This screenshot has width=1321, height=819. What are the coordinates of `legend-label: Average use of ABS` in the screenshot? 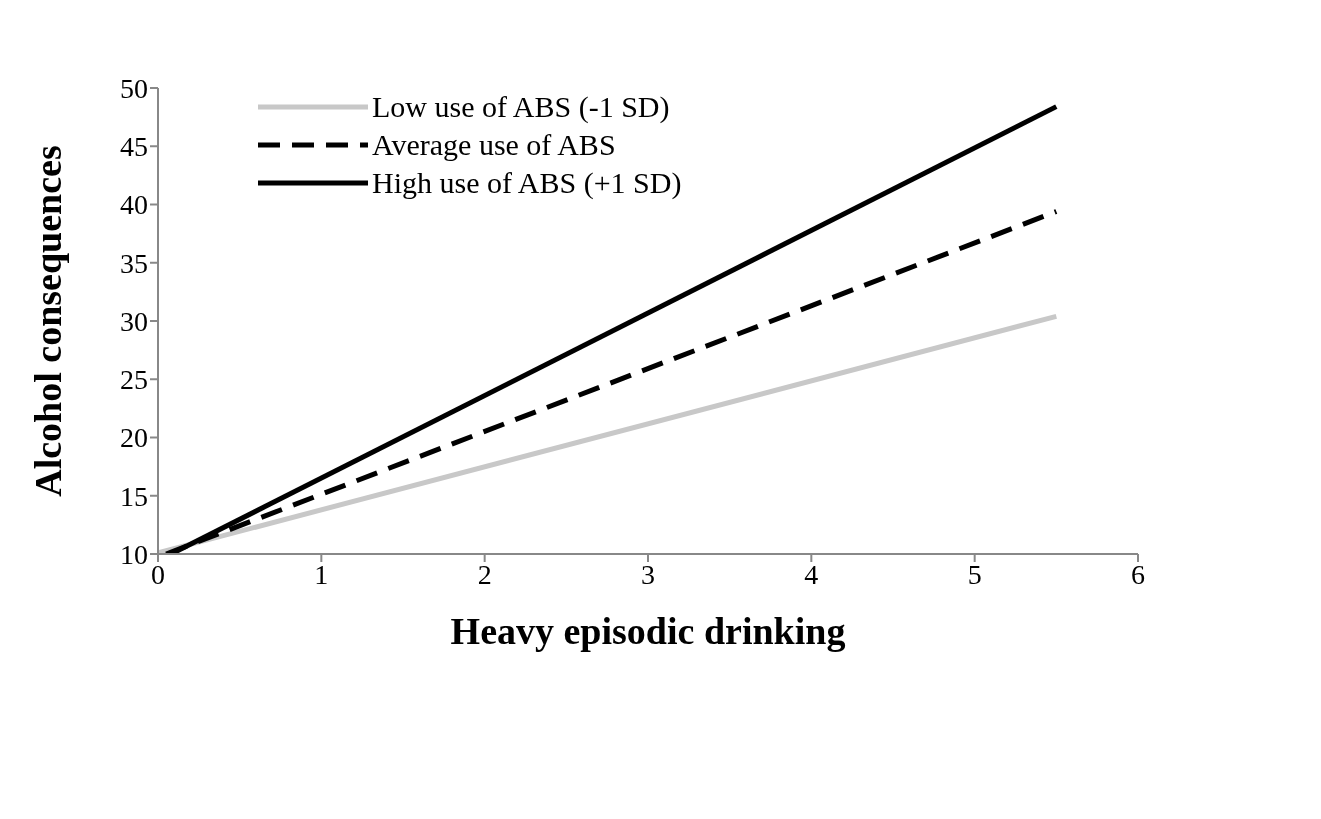 It's located at (494, 145).